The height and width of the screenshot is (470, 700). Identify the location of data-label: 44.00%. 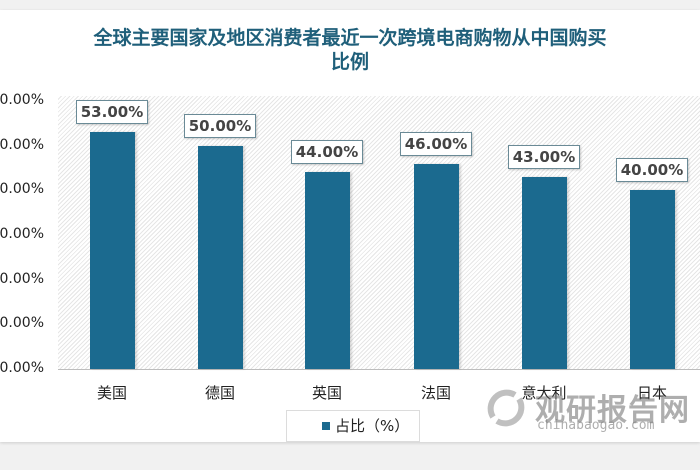
(327, 152).